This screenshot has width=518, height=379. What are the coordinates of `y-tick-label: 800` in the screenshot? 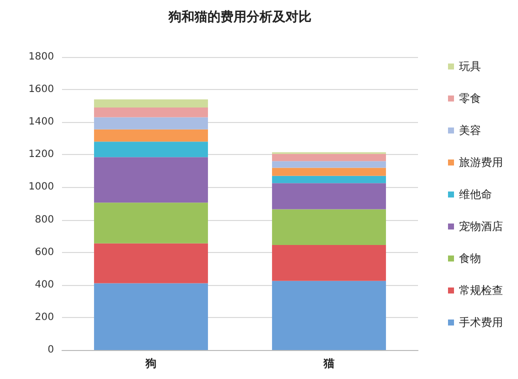 It's located at (44, 220).